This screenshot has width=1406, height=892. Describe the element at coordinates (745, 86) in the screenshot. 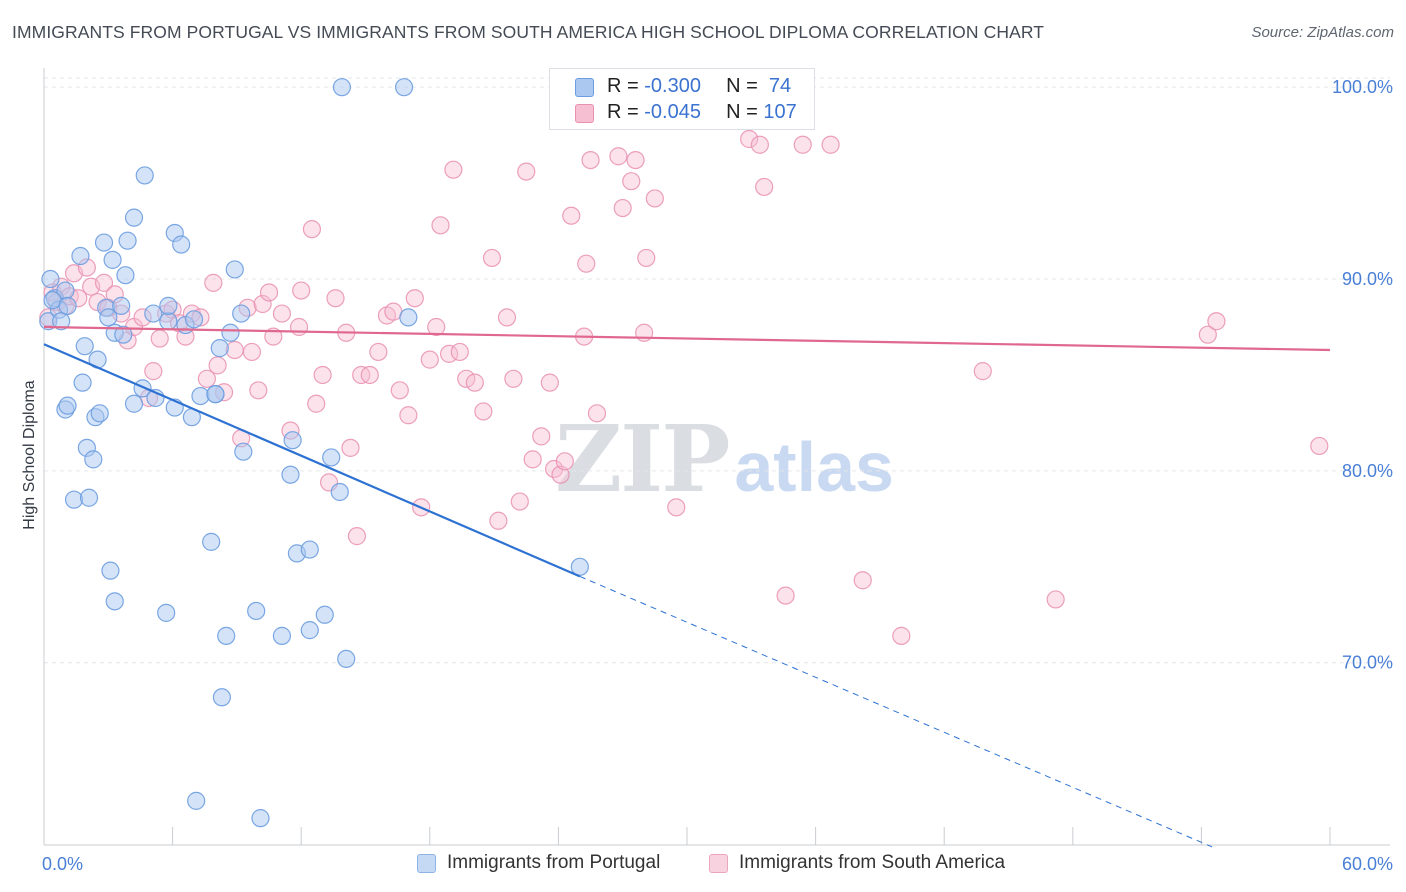

I see `legend-n-label: N =` at that location.